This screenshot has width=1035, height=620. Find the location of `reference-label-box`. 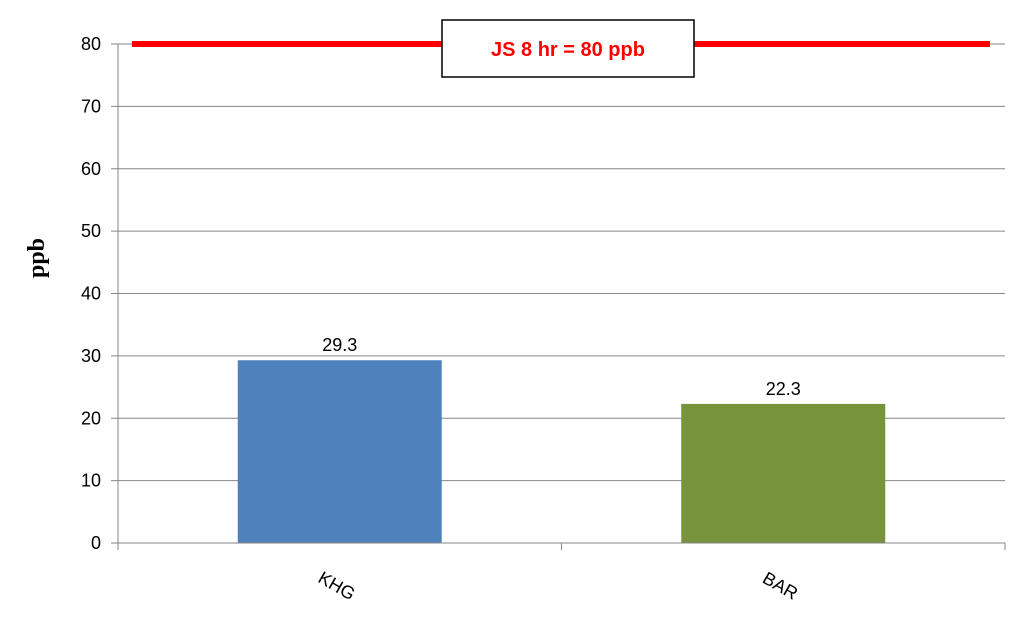

reference-label-box is located at coordinates (568, 48).